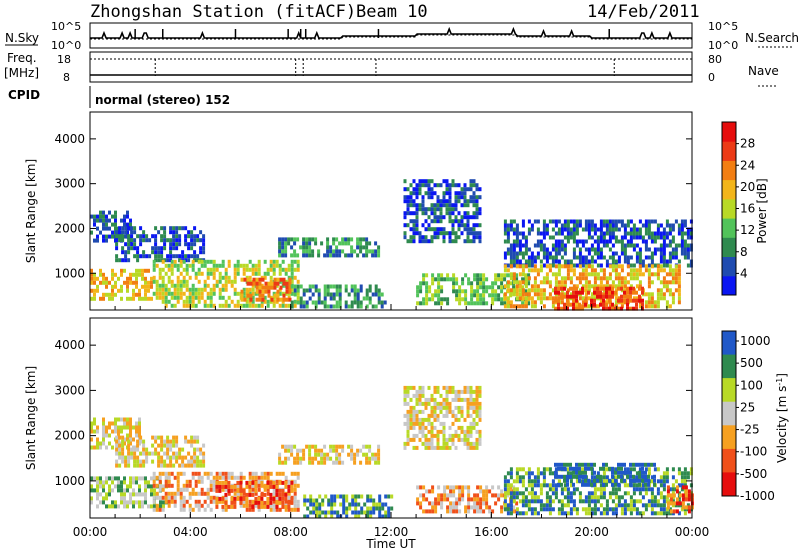 Image resolution: width=800 pixels, height=554 pixels. What do you see at coordinates (753, 452) in the screenshot?
I see `velocity-colorbar-tick-label: -100` at bounding box center [753, 452].